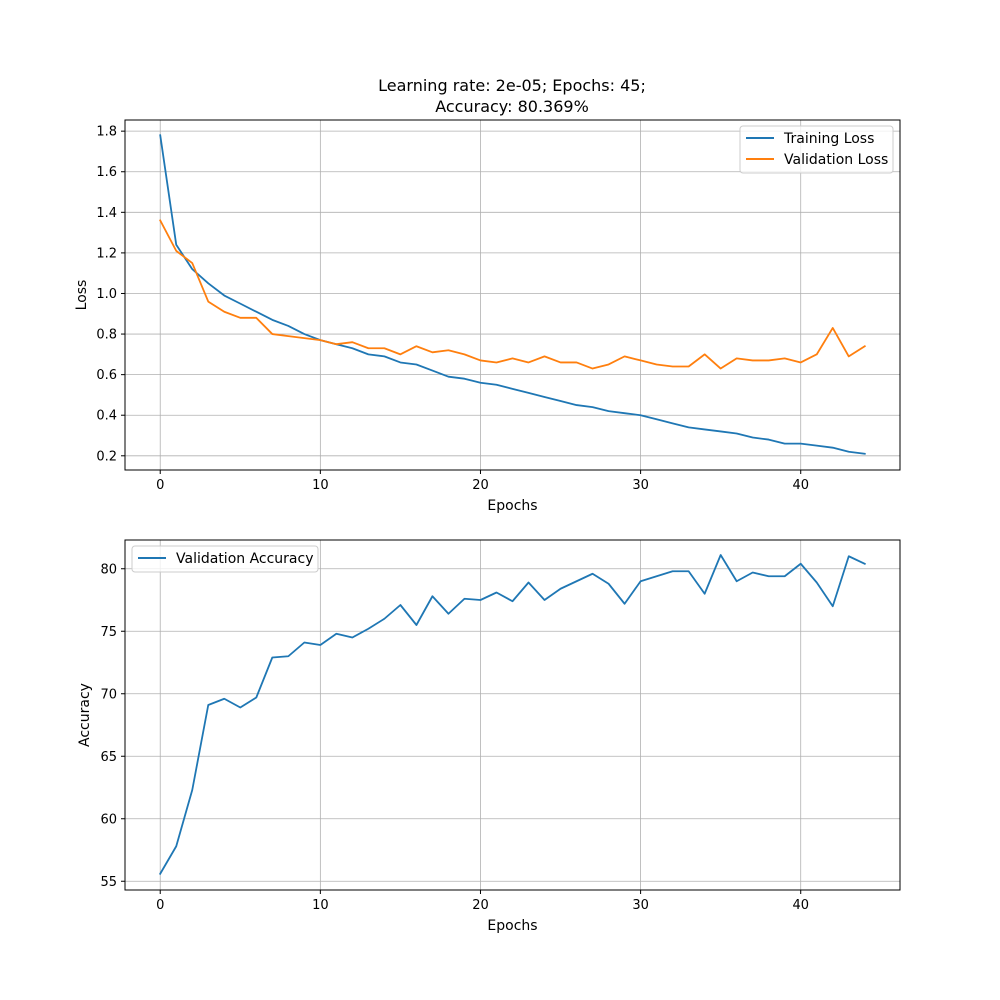 Image resolution: width=1000 pixels, height=1000 pixels. Describe the element at coordinates (85, 715) in the screenshot. I see `accuracy-y-axis-label: Accuracy` at that location.